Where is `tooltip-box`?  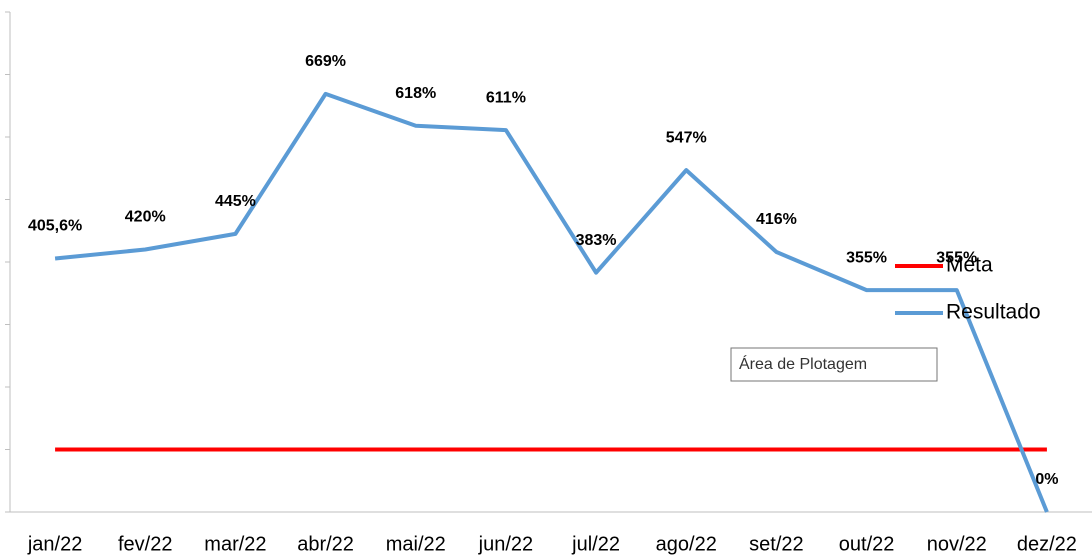
tooltip-box is located at coordinates (834, 364).